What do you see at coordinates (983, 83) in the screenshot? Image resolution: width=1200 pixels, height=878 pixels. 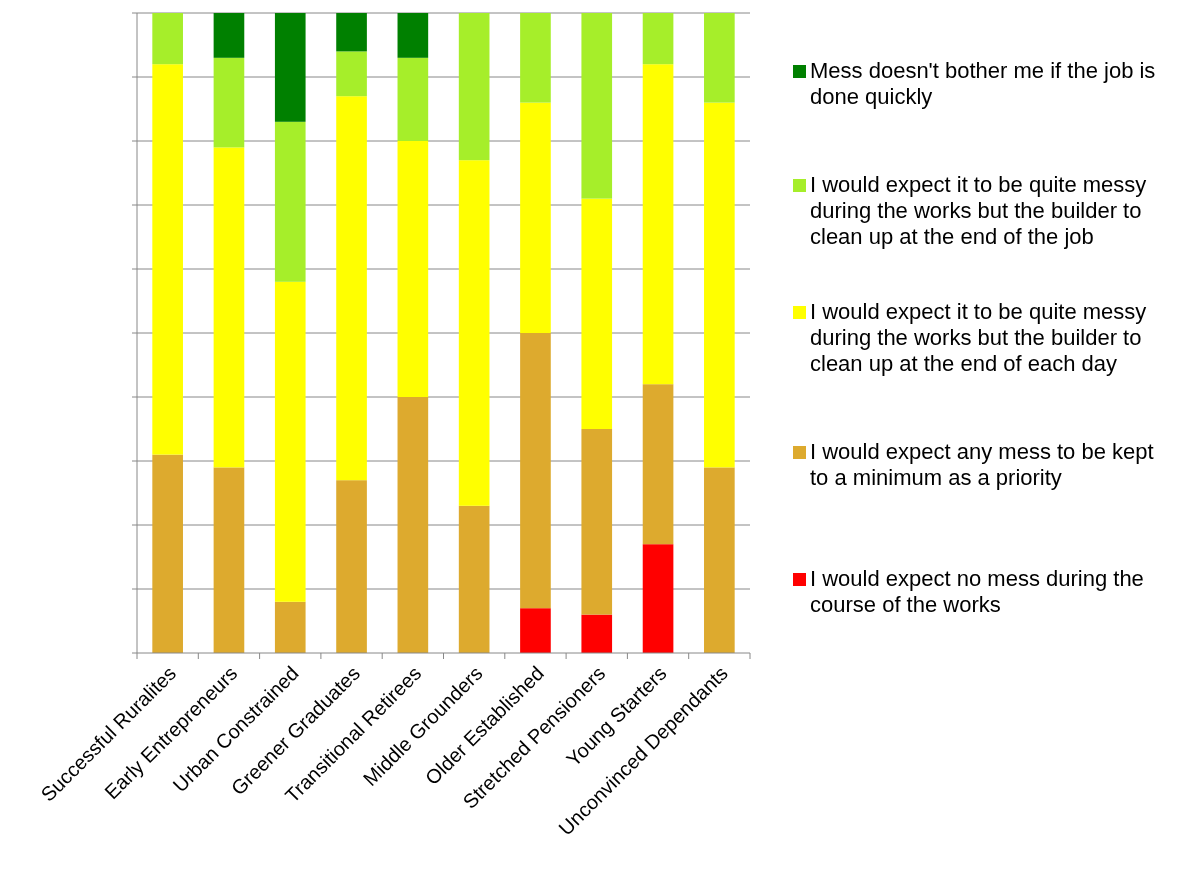 I see `legend-label: Mess doesn't bother me if the job is done quickly` at bounding box center [983, 83].